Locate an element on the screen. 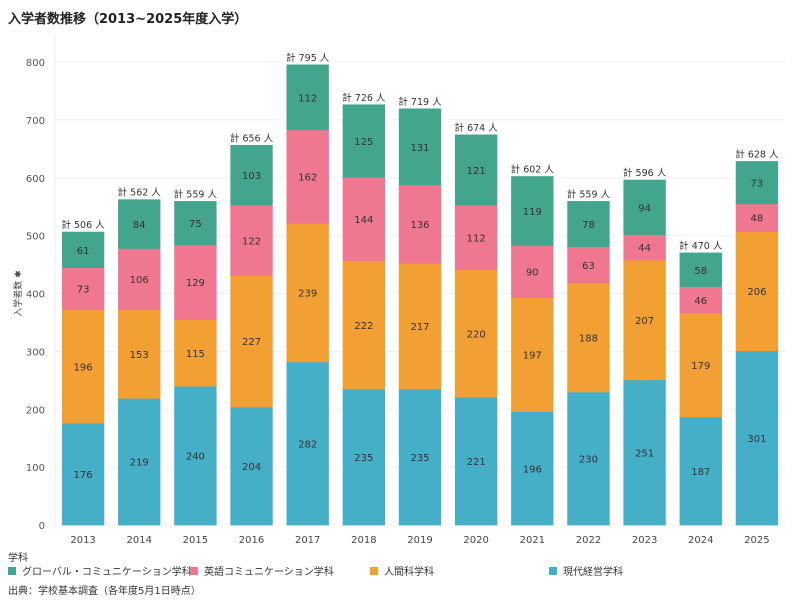  y-tick-label: 500 is located at coordinates (35, 237).